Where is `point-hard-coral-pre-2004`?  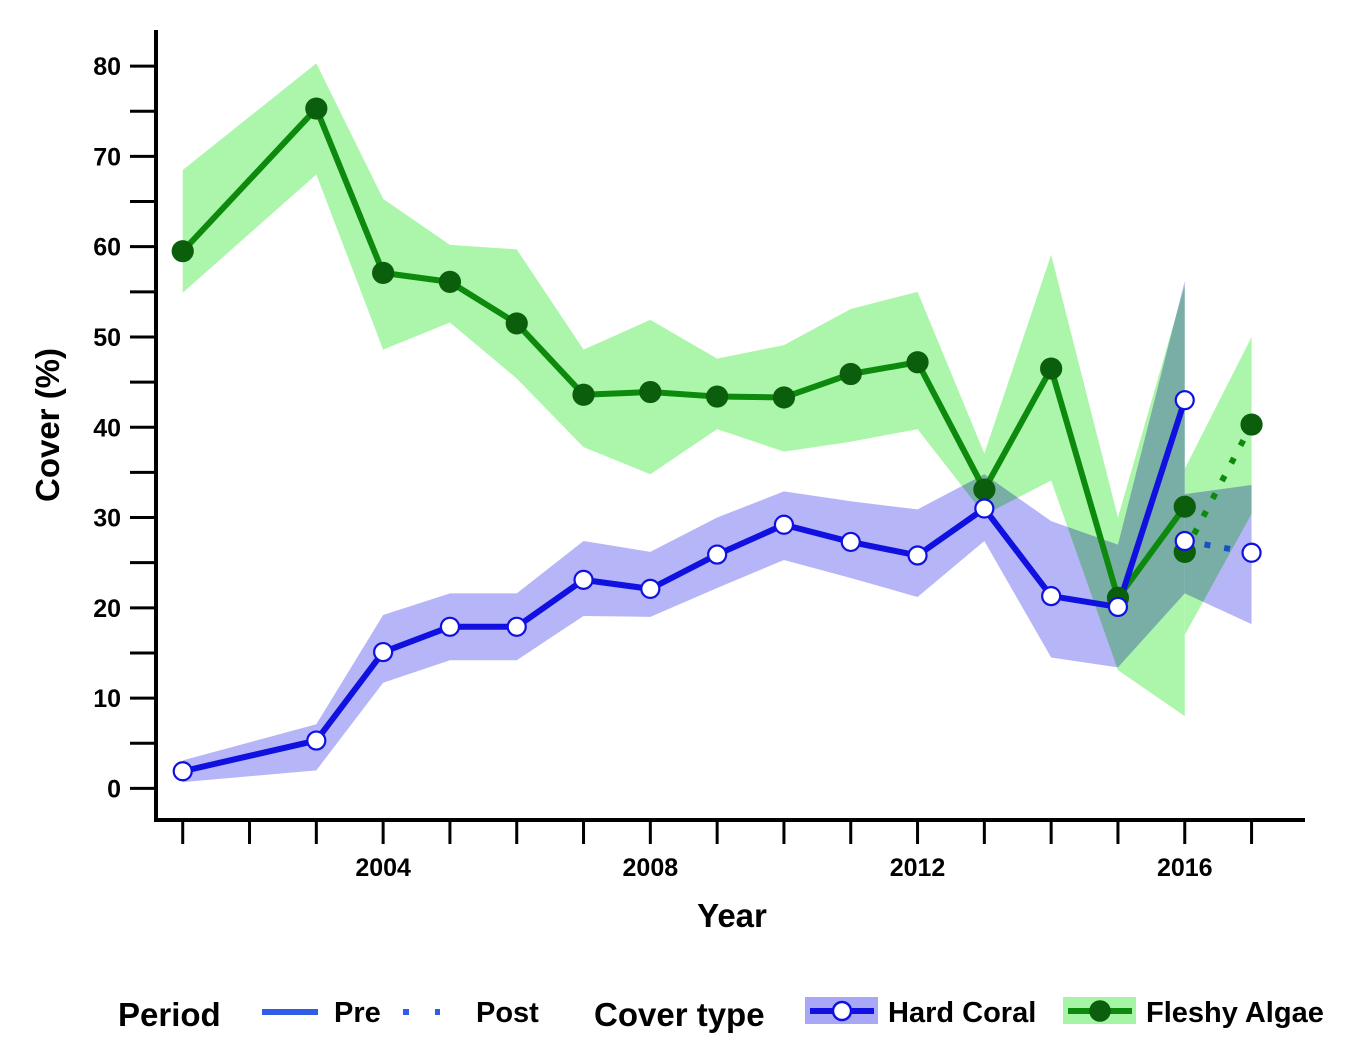 point-hard-coral-pre-2004 is located at coordinates (383, 652).